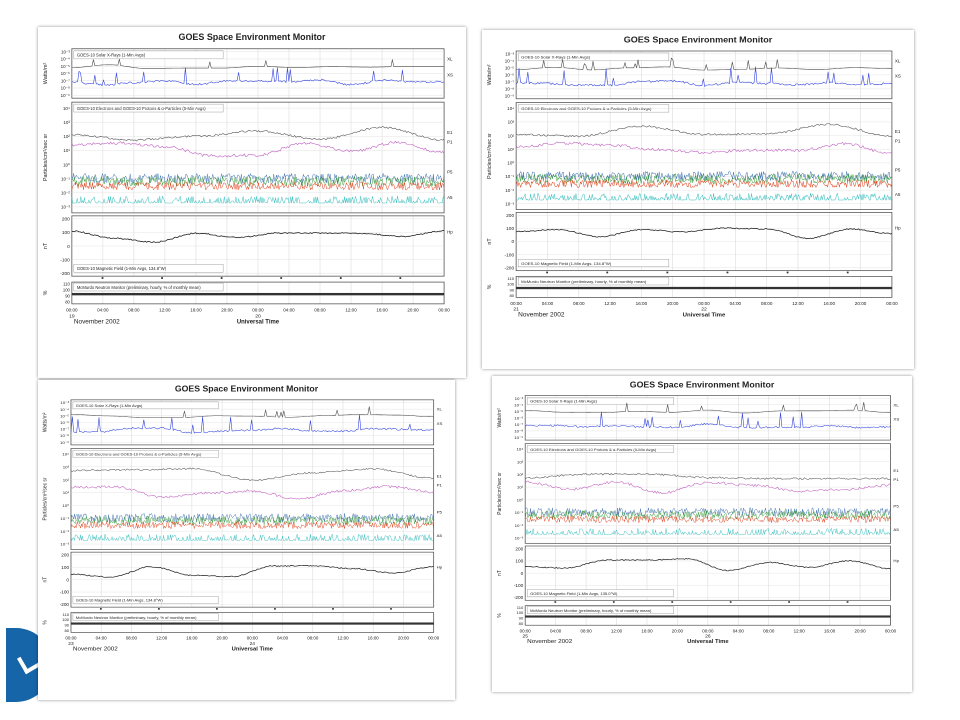 This screenshot has height=720, width=960. Describe the element at coordinates (898, 194) in the screenshot. I see `series-label-a5: A5` at that location.